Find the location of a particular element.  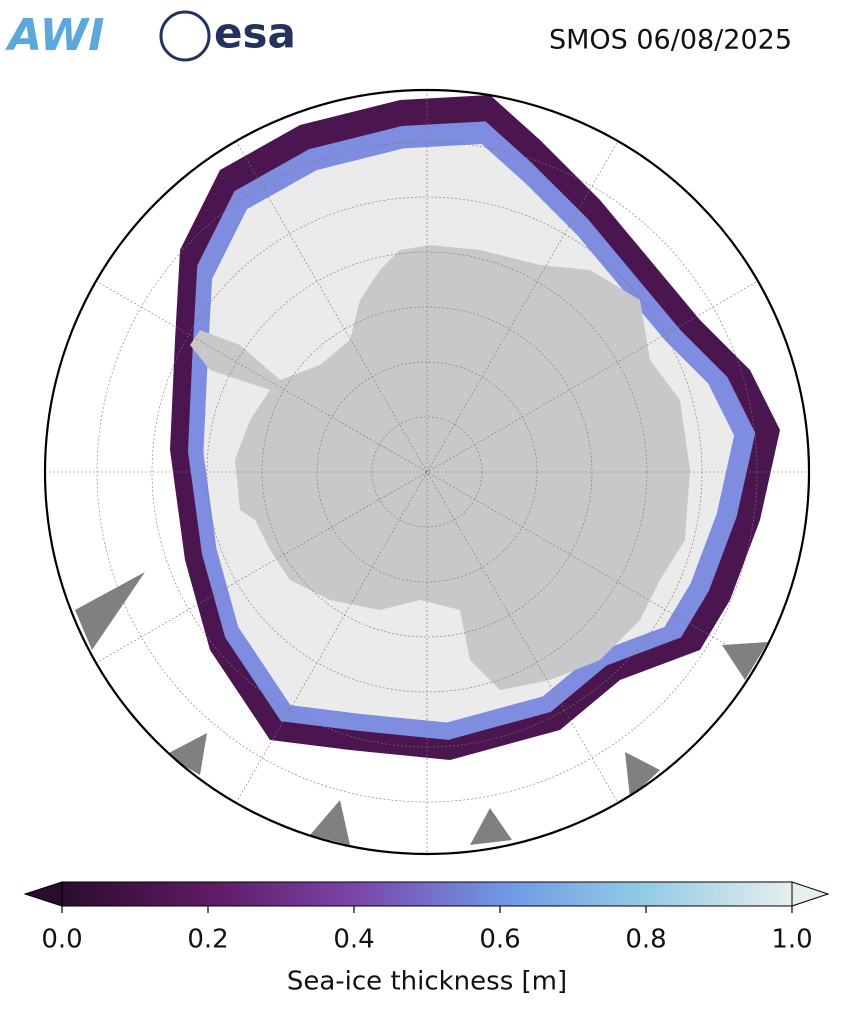

colorbar-tick-label: 0.4 is located at coordinates (353, 940).